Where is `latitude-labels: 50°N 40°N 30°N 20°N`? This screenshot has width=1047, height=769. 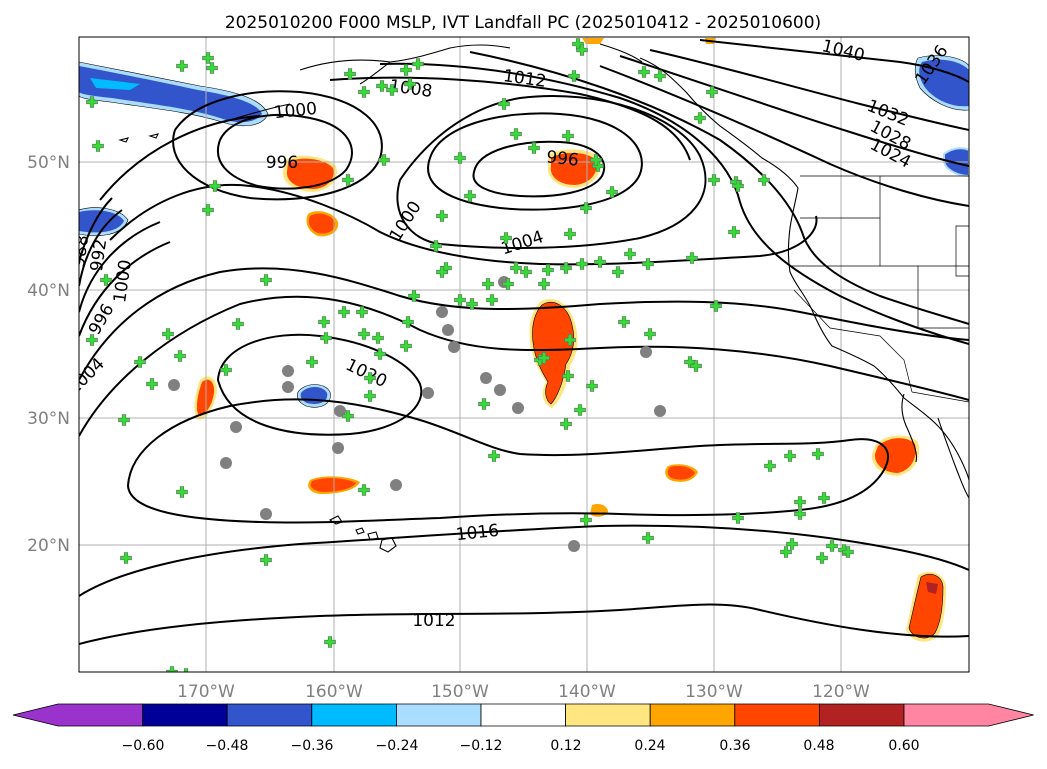
latitude-labels: 50°N 40°N 30°N 20°N is located at coordinates (48, 354).